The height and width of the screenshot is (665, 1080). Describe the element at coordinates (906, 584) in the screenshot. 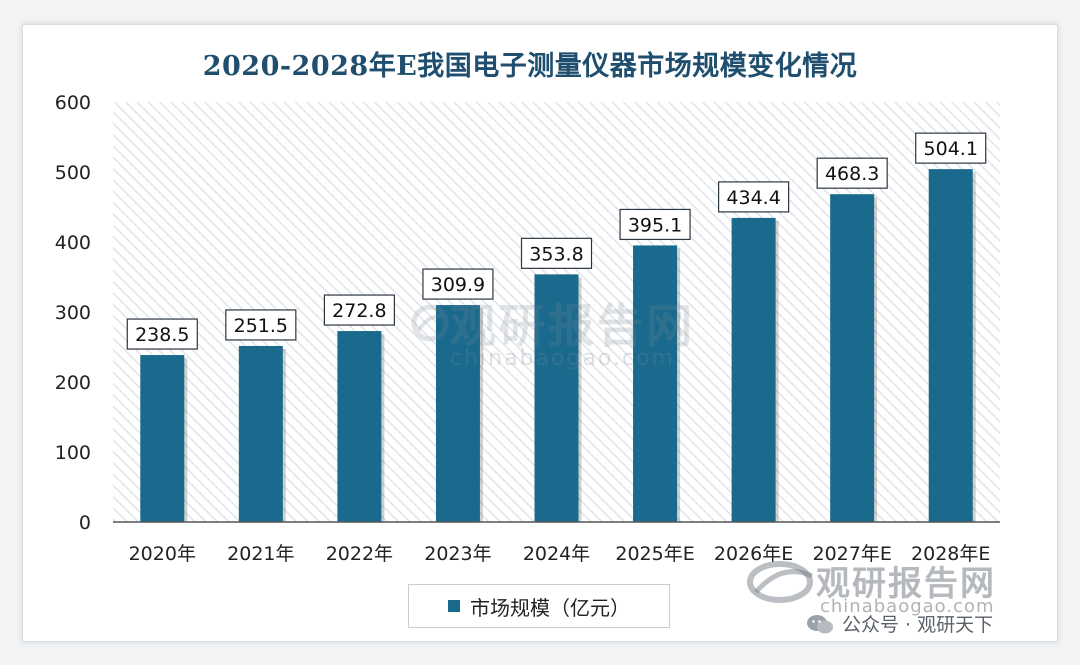

I see `watermark-brand-text: 观研报告网` at that location.